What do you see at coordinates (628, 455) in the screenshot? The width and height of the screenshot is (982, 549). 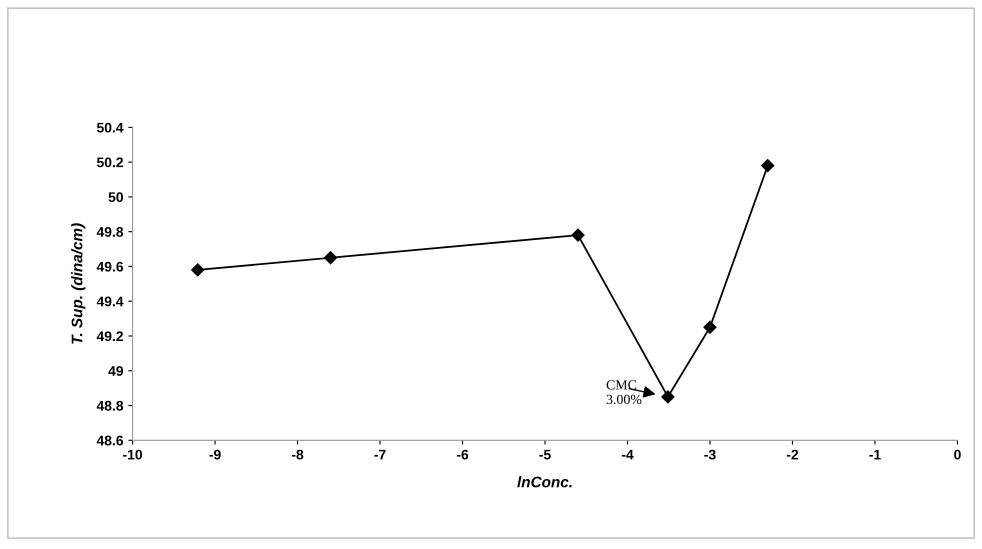 I see `x-tick-label: -4` at bounding box center [628, 455].